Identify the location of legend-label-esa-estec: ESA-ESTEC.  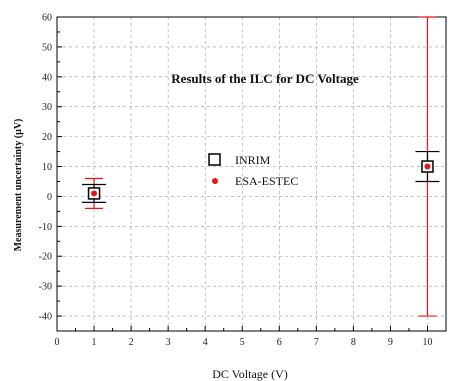
(266, 181).